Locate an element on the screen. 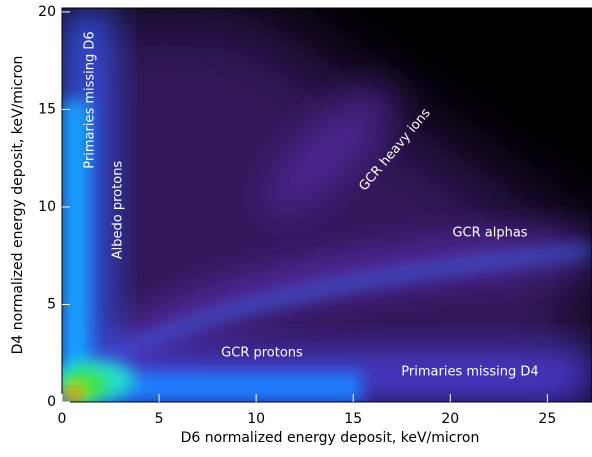 Image resolution: width=592 pixels, height=457 pixels. annotation: Primaries missing D4 is located at coordinates (469, 372).